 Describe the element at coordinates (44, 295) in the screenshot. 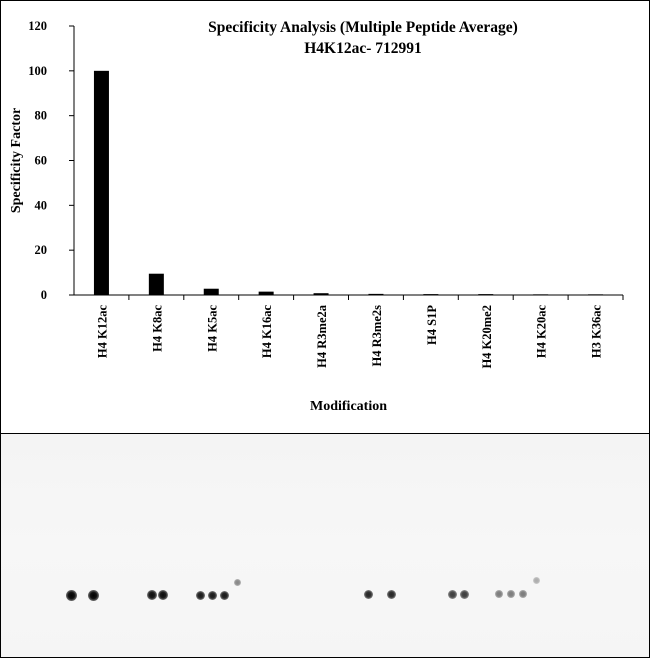

I see `y-tick-label: 0` at that location.